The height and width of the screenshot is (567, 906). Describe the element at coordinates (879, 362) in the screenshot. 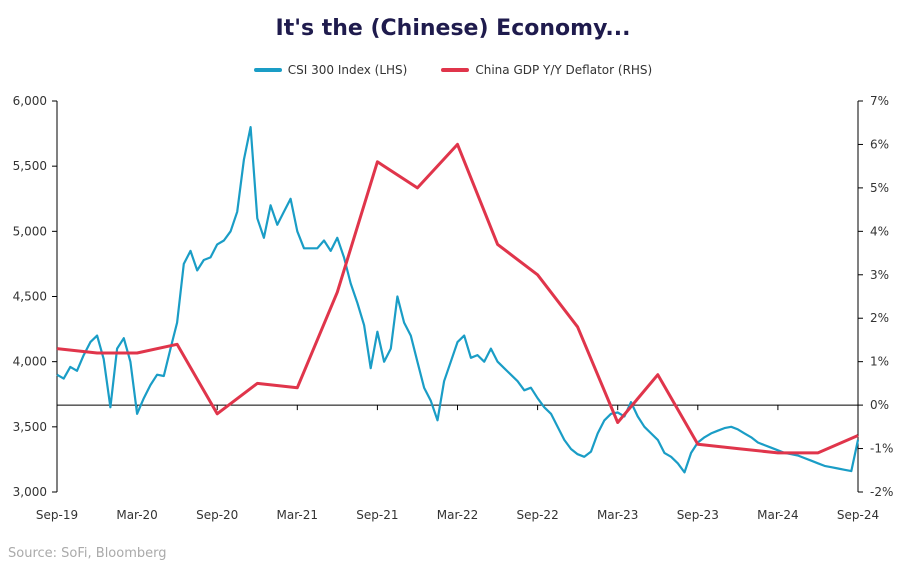

I see `y-right-tick-label: 1%` at that location.